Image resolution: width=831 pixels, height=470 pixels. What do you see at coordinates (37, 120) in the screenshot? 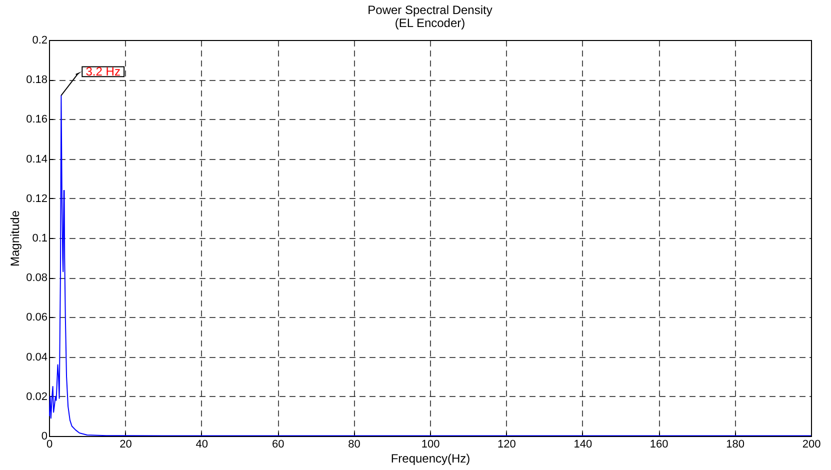
I see `y-tick-label: 0.16` at bounding box center [37, 120].